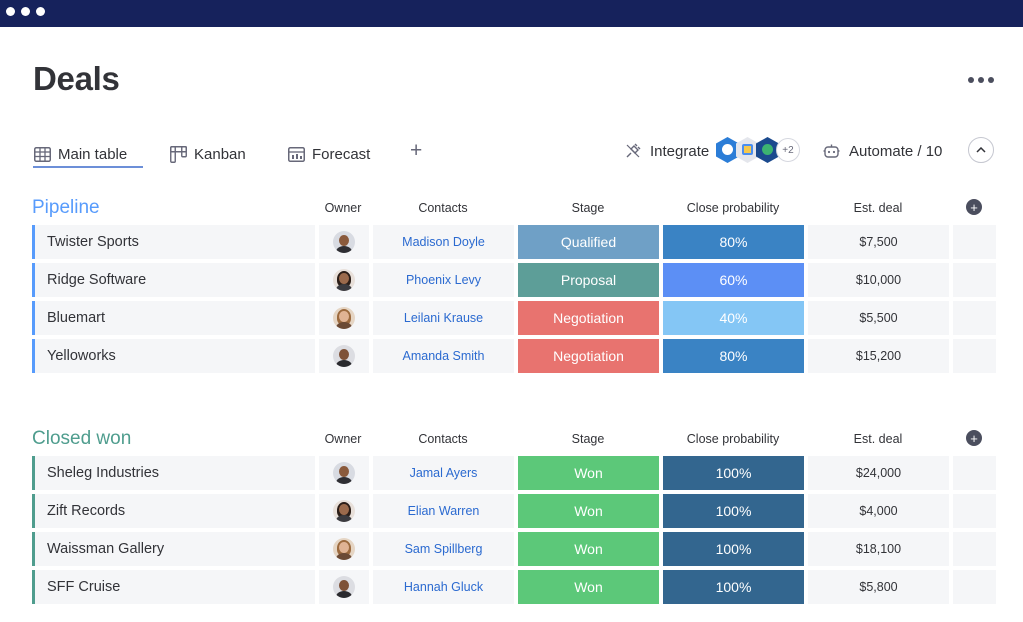 This screenshot has height=622, width=1023. What do you see at coordinates (443, 242) in the screenshot?
I see `contact-link: Madison Doyle` at bounding box center [443, 242].